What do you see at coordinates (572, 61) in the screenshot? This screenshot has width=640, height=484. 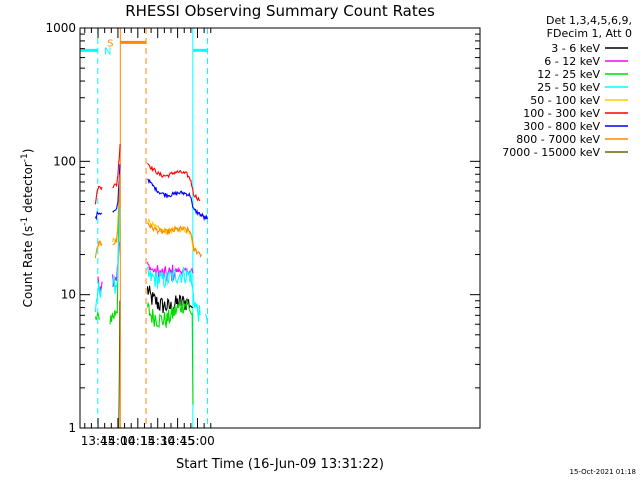 I see `legend-label-1: 6 - 12 keV` at bounding box center [572, 61].